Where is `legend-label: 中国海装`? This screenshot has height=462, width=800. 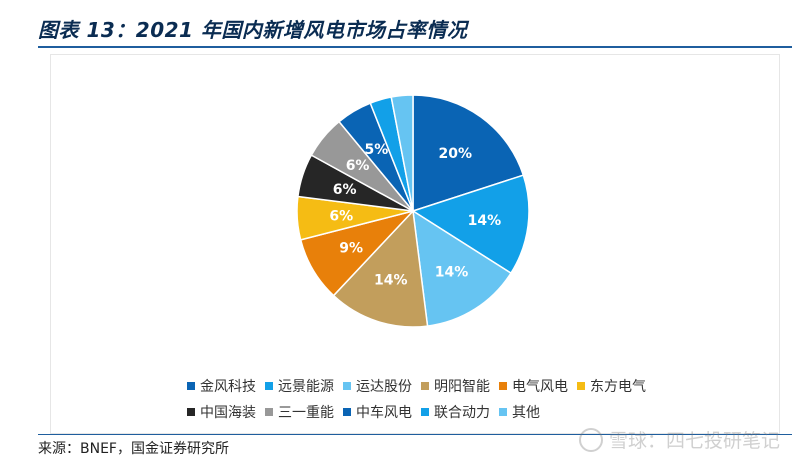 legend-label: 中国海装 is located at coordinates (228, 413).